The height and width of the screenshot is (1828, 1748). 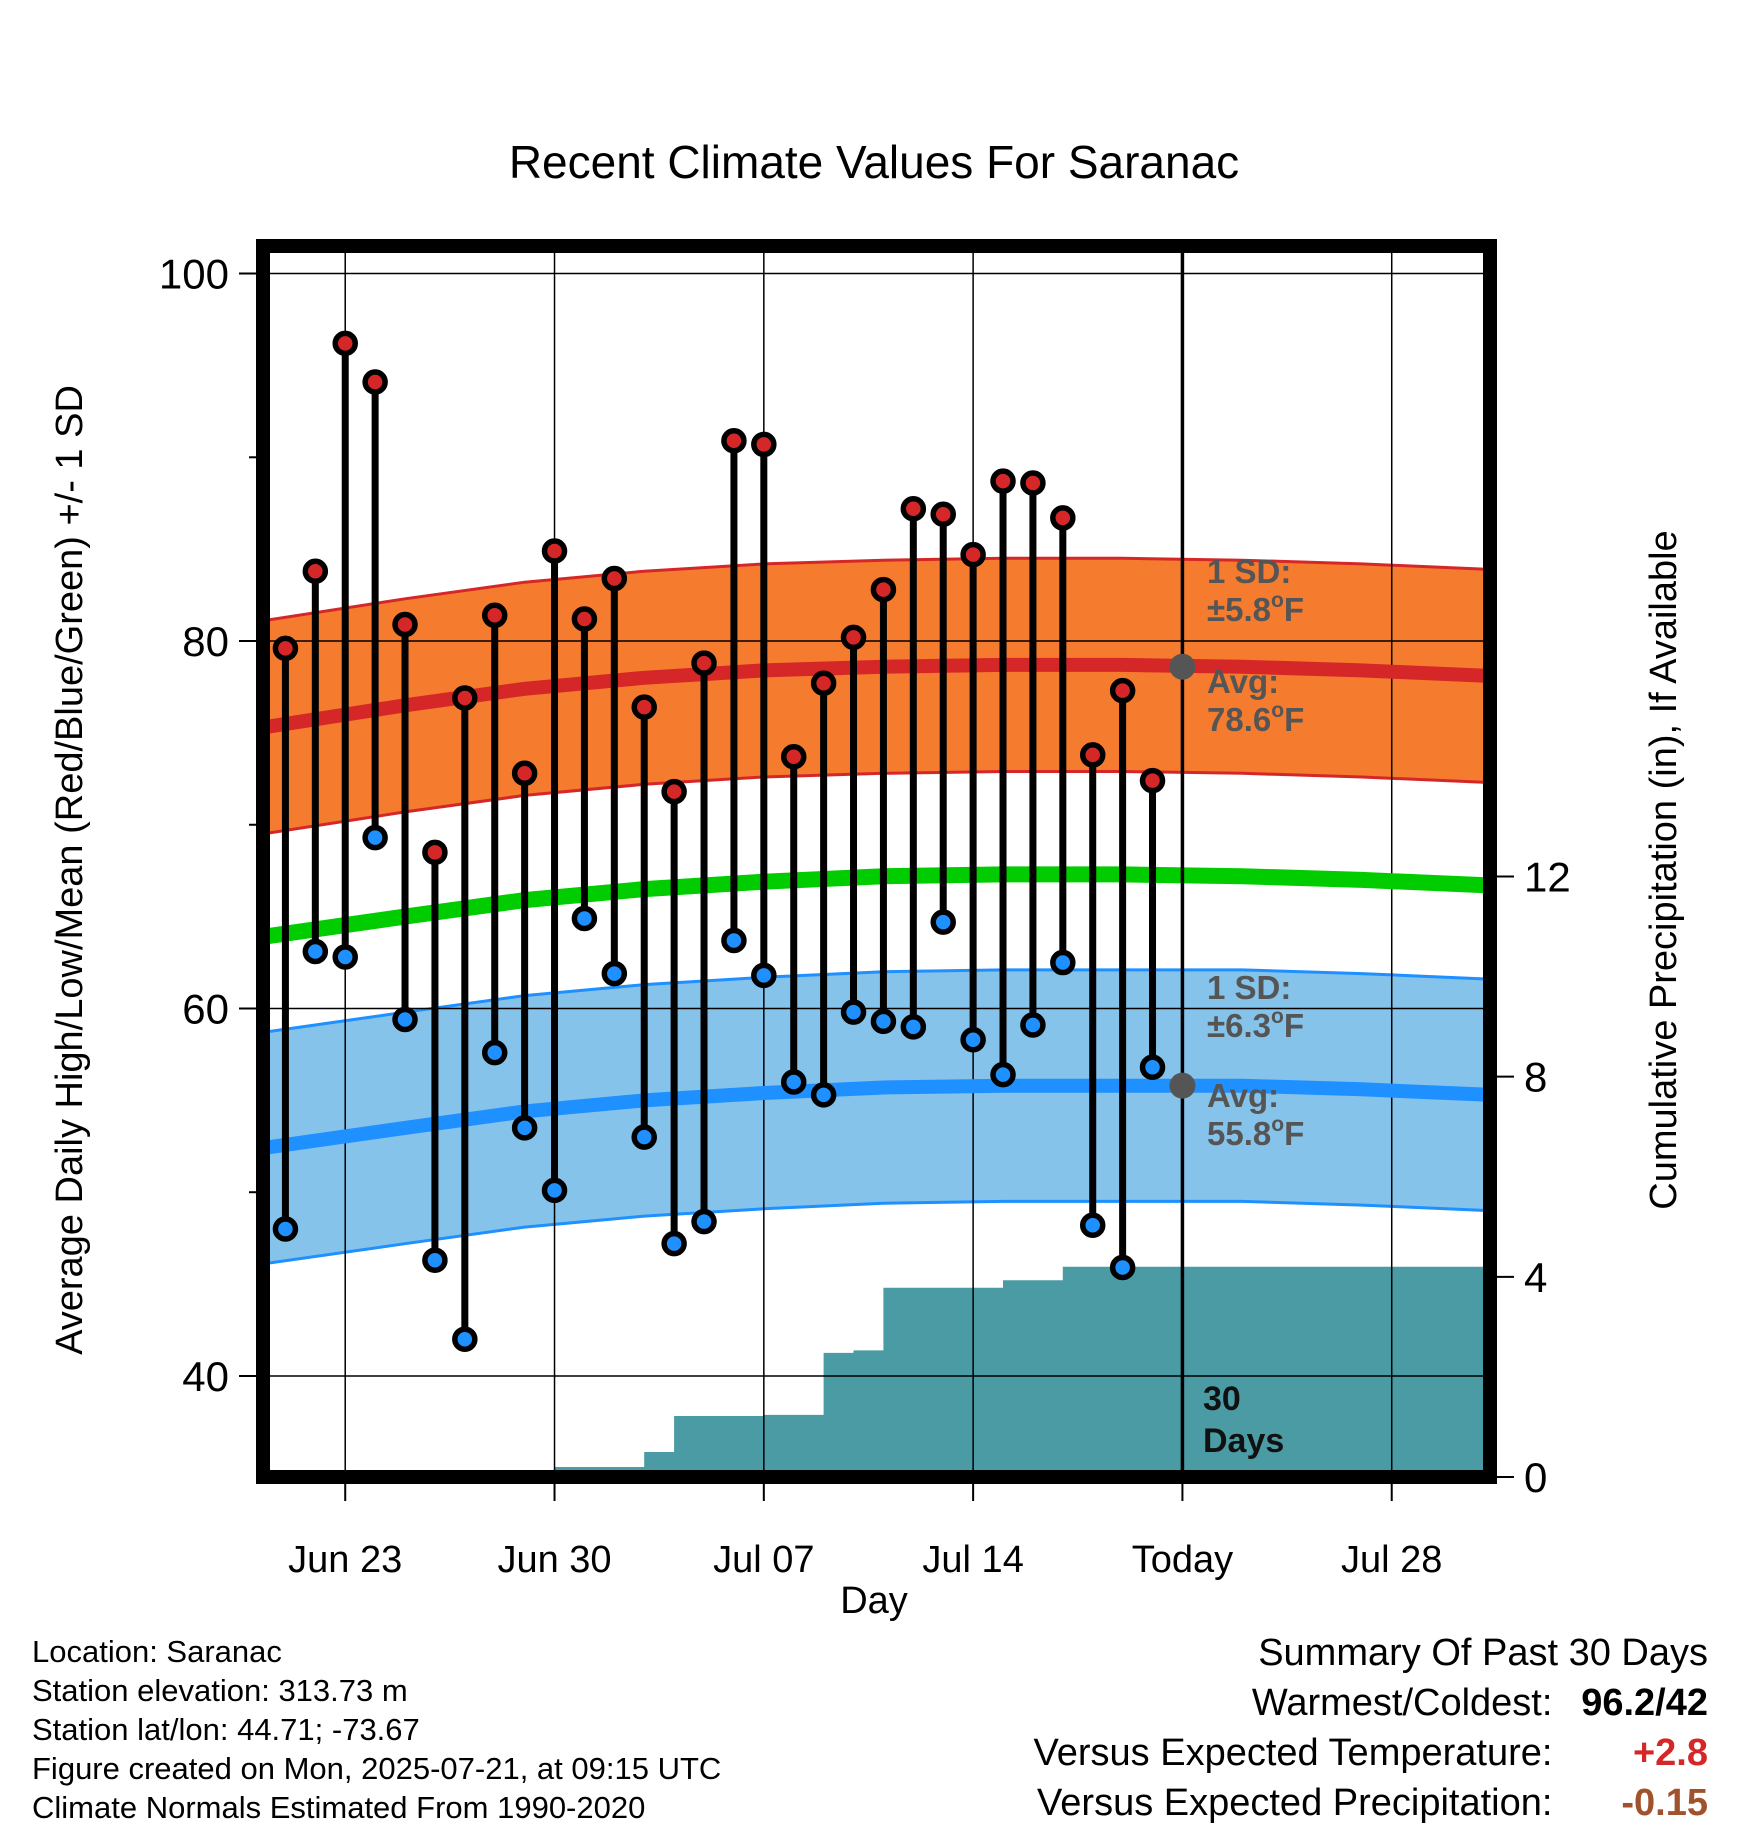 What do you see at coordinates (876, 1232) in the screenshot?
I see `low-sd-lower-line` at bounding box center [876, 1232].